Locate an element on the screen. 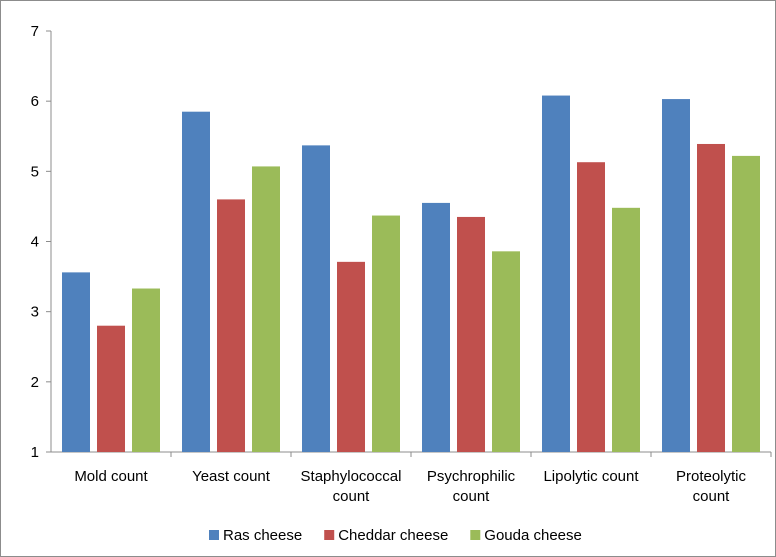 This screenshot has width=776, height=557. y-tick-label: 7 is located at coordinates (35, 31).